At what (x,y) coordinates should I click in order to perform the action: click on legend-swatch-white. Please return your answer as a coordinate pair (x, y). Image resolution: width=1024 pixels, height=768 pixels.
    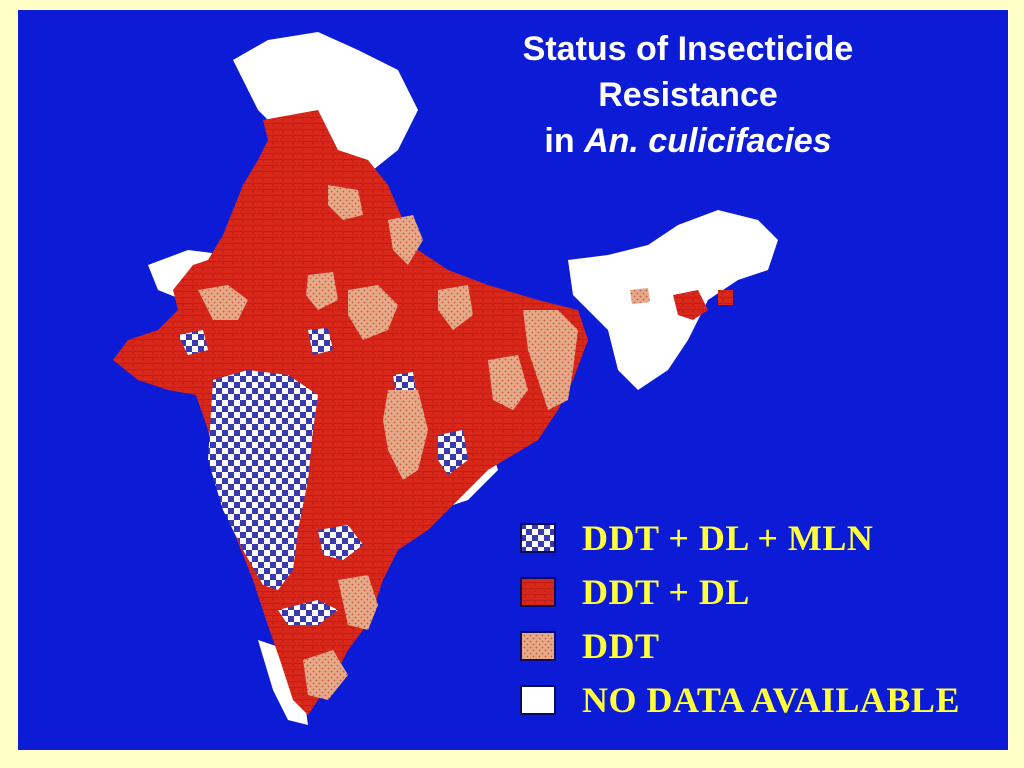
    Looking at the image, I should click on (538, 700).